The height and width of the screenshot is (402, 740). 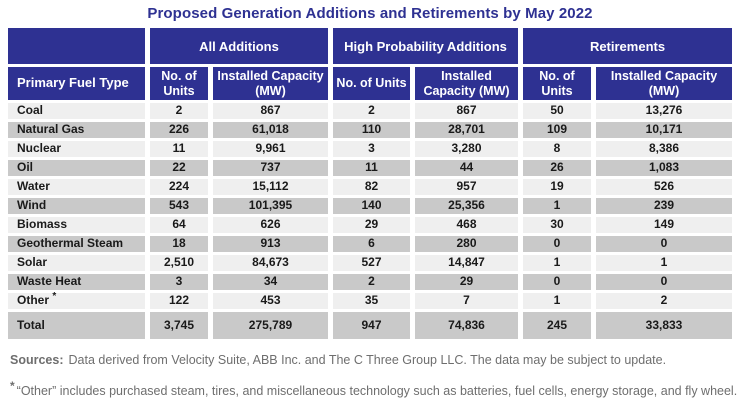 I want to click on table-row-water: Water 224 15,112 82 957 19 526, so click(x=370, y=187).